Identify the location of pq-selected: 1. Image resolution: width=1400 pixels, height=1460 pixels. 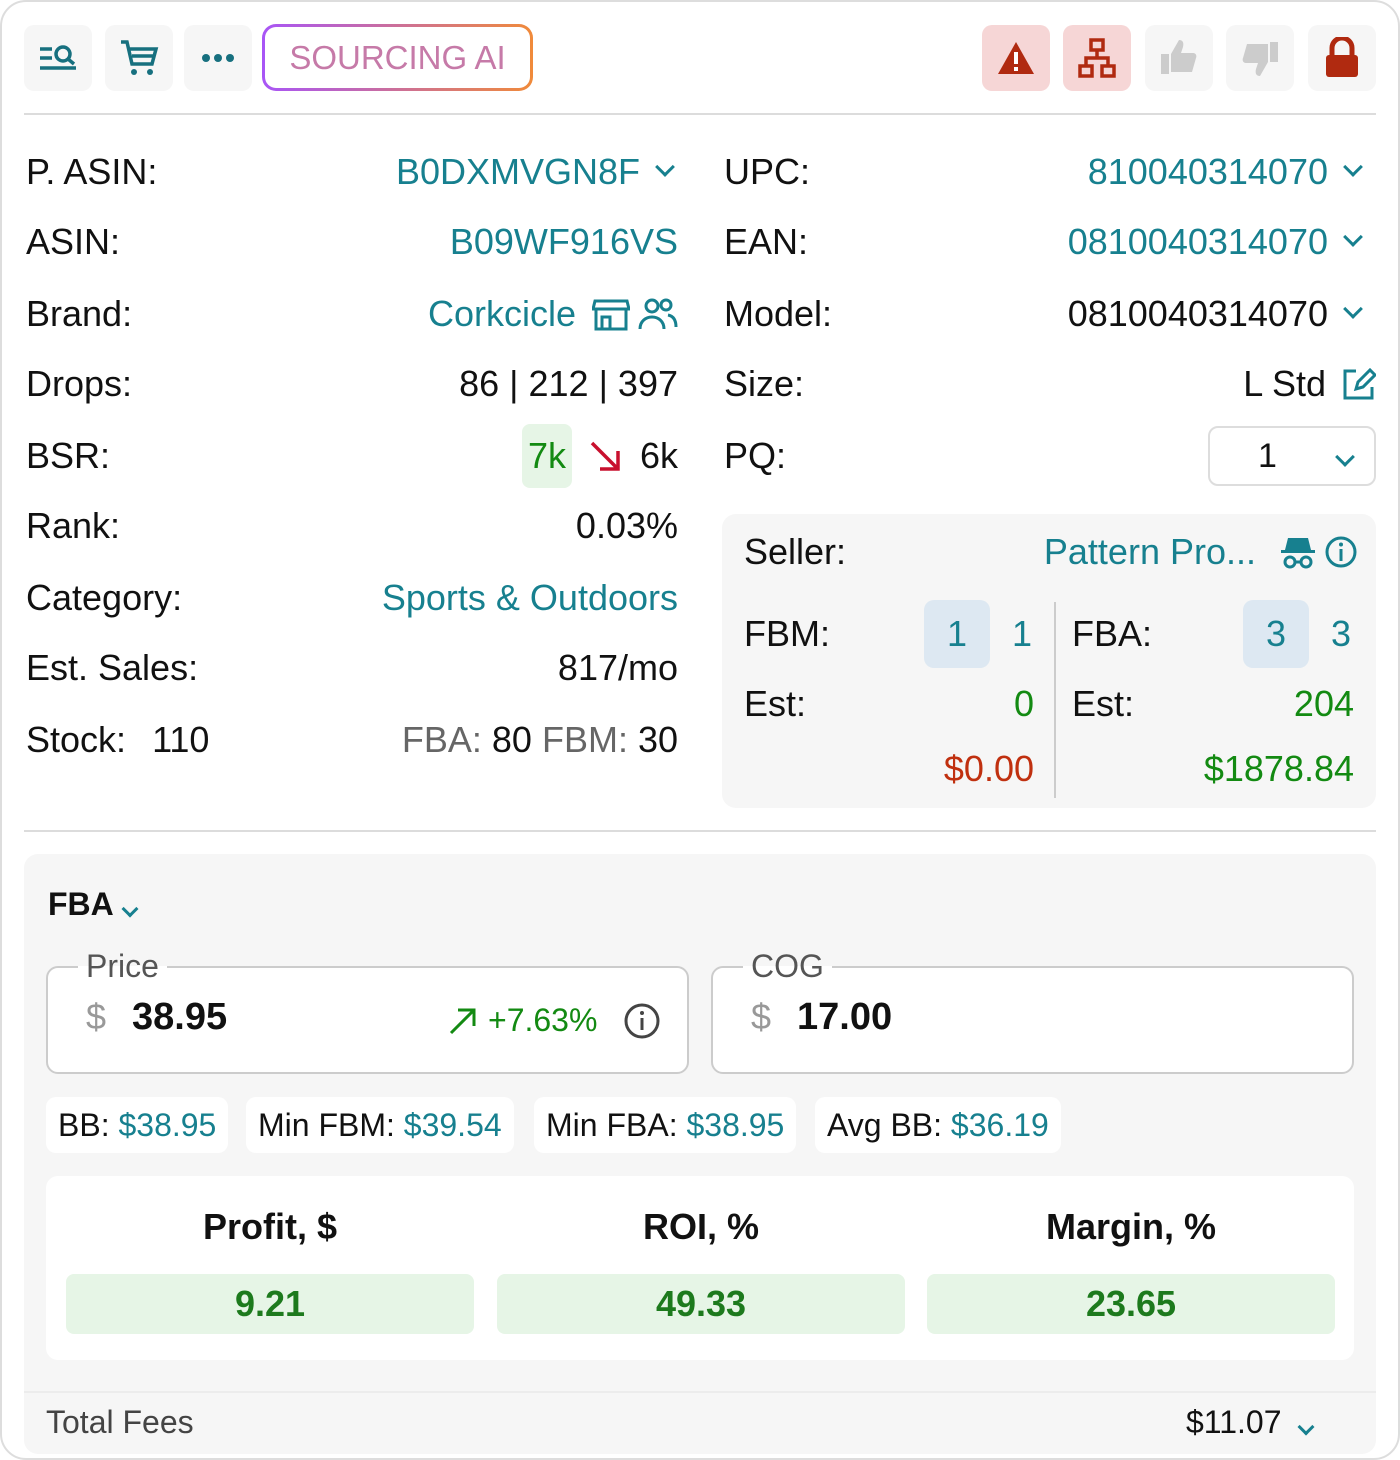
(1267, 456).